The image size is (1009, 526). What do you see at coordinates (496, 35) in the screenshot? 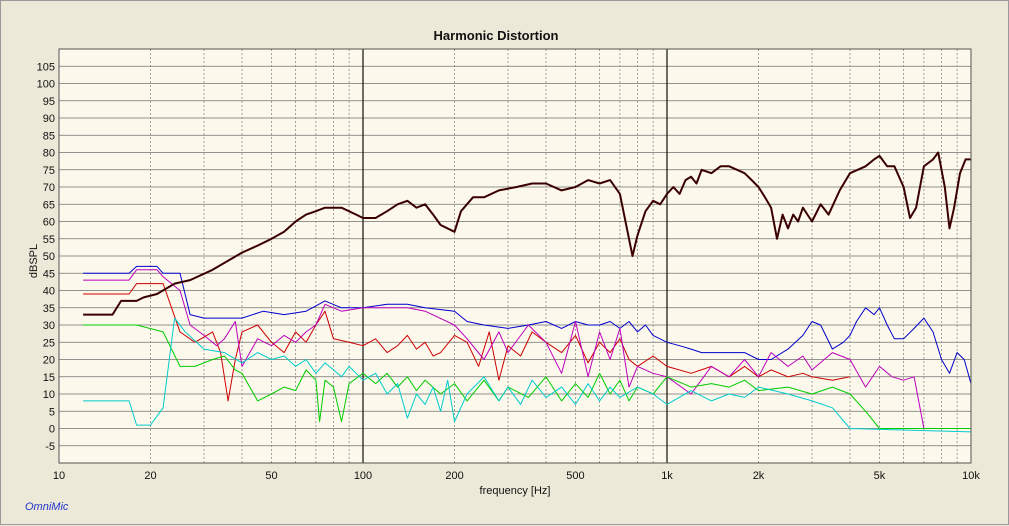
I see `chart-title: Harmonic Distortion` at bounding box center [496, 35].